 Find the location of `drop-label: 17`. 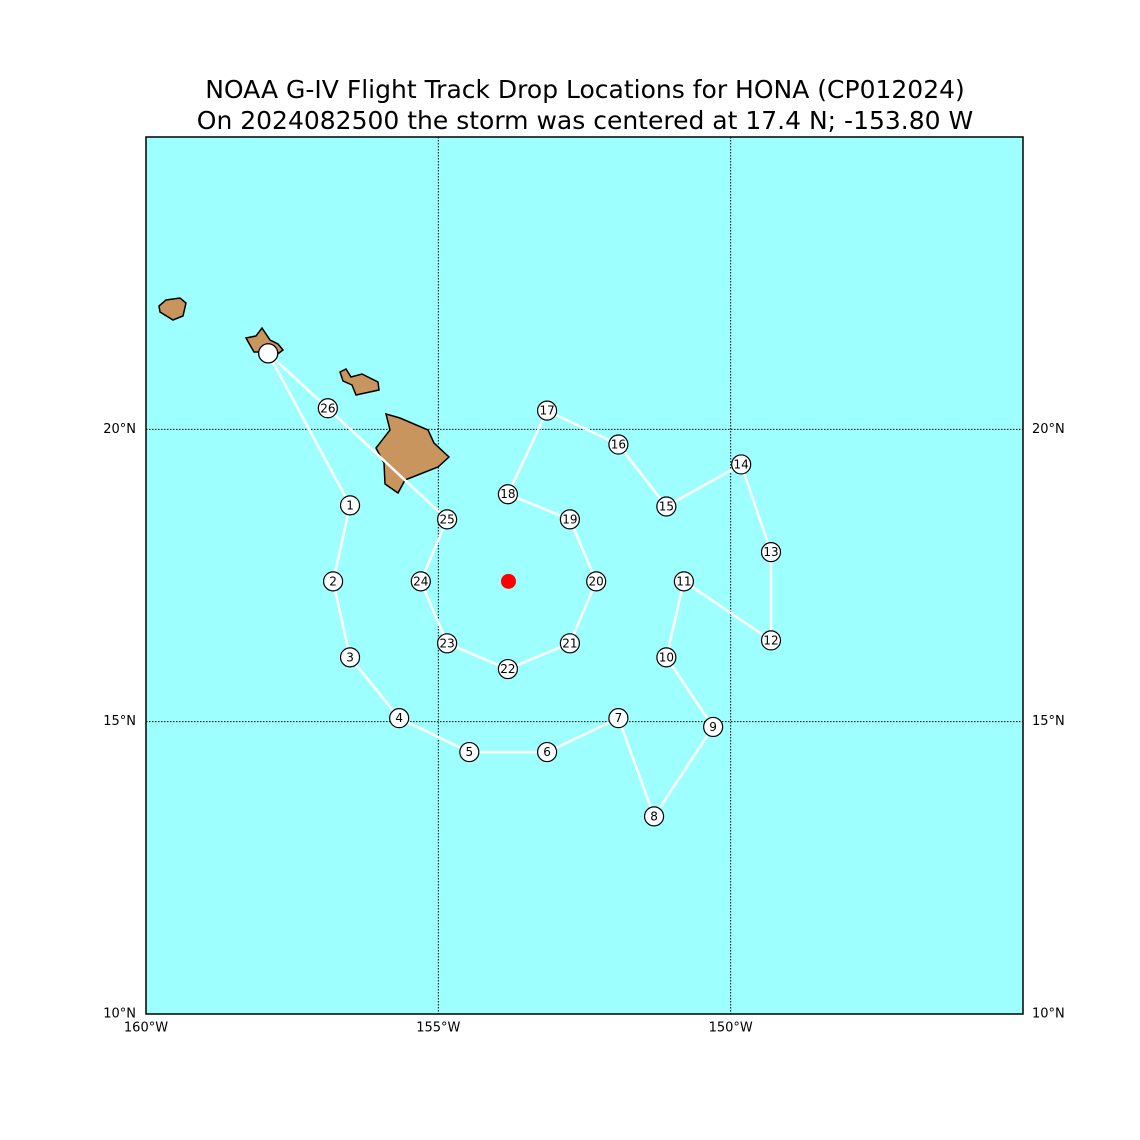

drop-label: 17 is located at coordinates (546, 411).